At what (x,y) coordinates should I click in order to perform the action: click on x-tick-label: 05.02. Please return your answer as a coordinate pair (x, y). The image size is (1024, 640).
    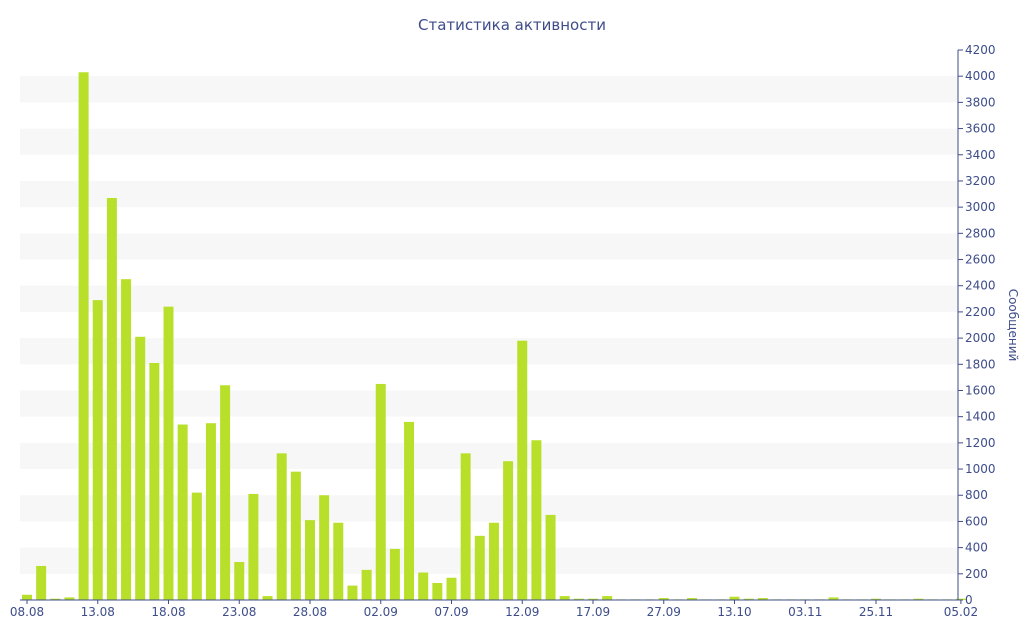
    Looking at the image, I should click on (961, 612).